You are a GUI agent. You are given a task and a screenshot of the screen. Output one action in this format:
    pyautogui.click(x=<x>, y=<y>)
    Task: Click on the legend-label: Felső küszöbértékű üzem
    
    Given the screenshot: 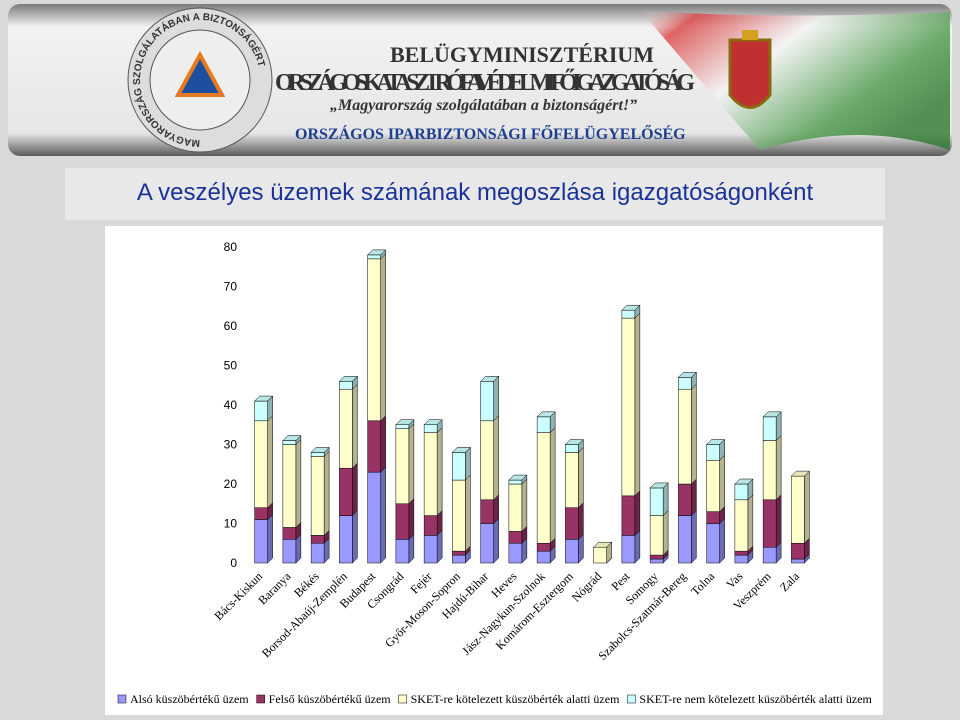 What is the action you would take?
    pyautogui.click(x=330, y=699)
    